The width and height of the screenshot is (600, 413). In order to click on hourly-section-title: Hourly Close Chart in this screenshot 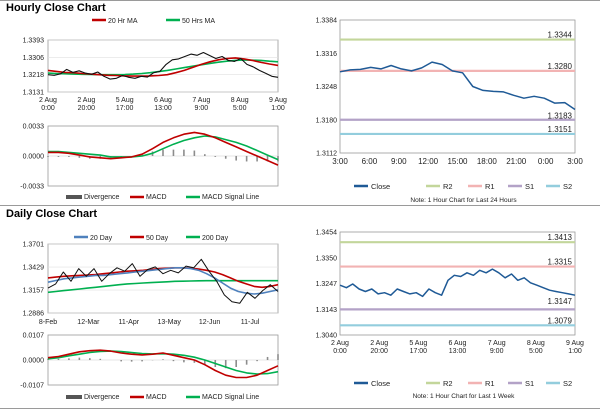, I will do `click(56, 8)`.